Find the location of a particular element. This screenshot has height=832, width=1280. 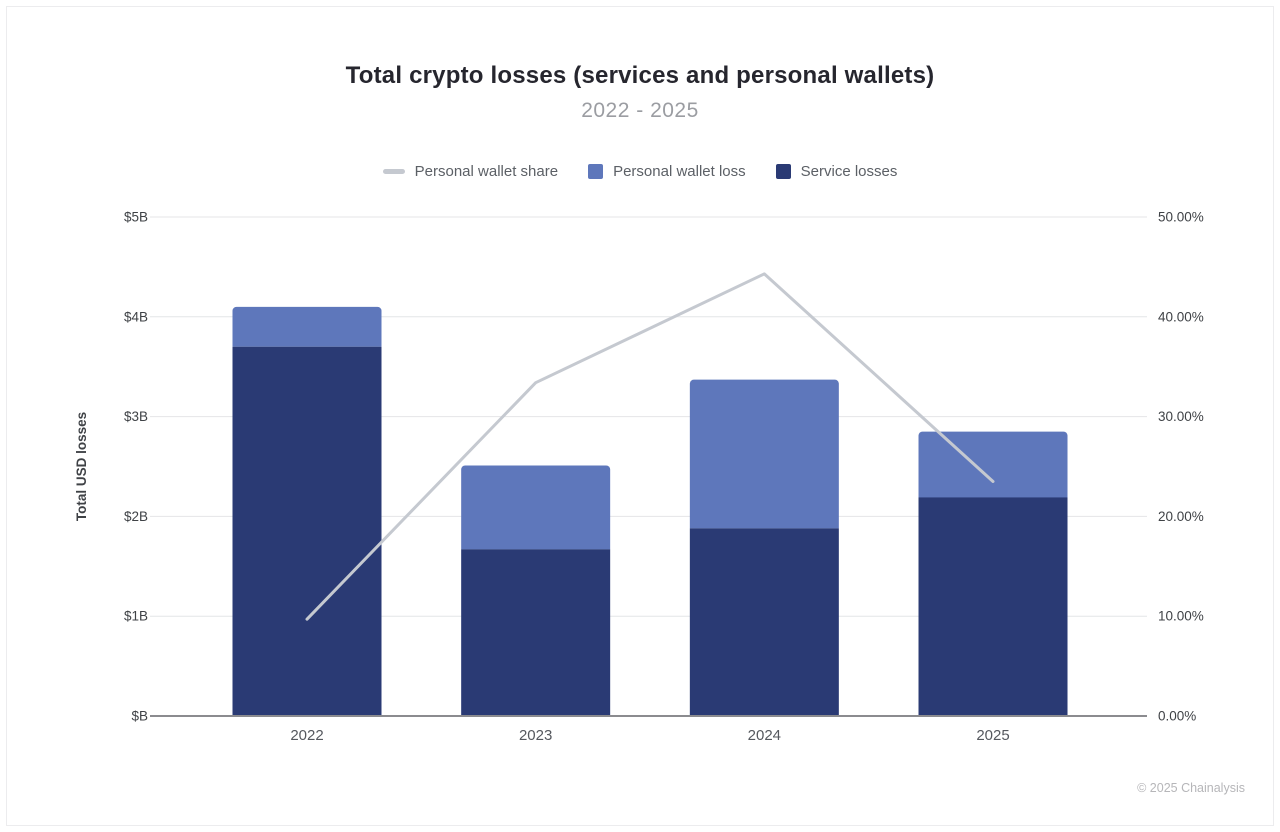

y-axis-right-tick-label: 40.00% is located at coordinates (1181, 316).